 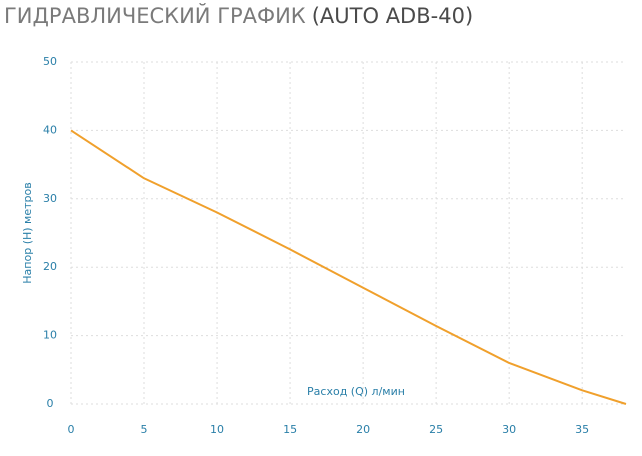 What do you see at coordinates (155, 15) in the screenshot?
I see `title-main: ГИДРАВЛИЧЕСКИЙ ГРАФИК` at bounding box center [155, 15].